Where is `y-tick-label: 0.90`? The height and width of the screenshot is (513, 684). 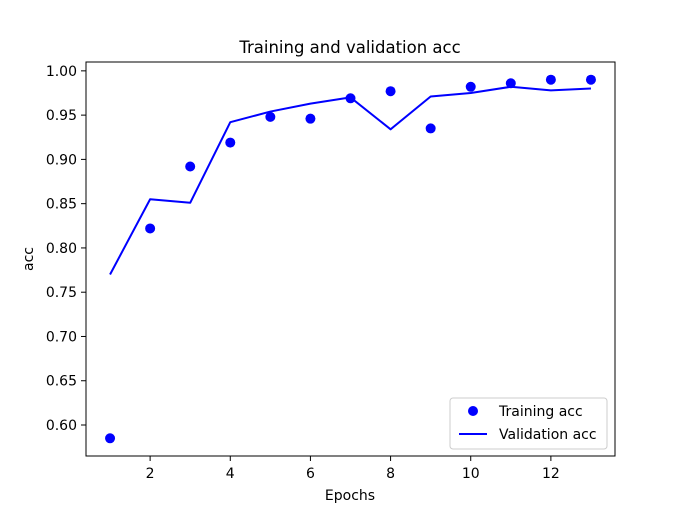
y-tick-label: 0.90 is located at coordinates (61, 160).